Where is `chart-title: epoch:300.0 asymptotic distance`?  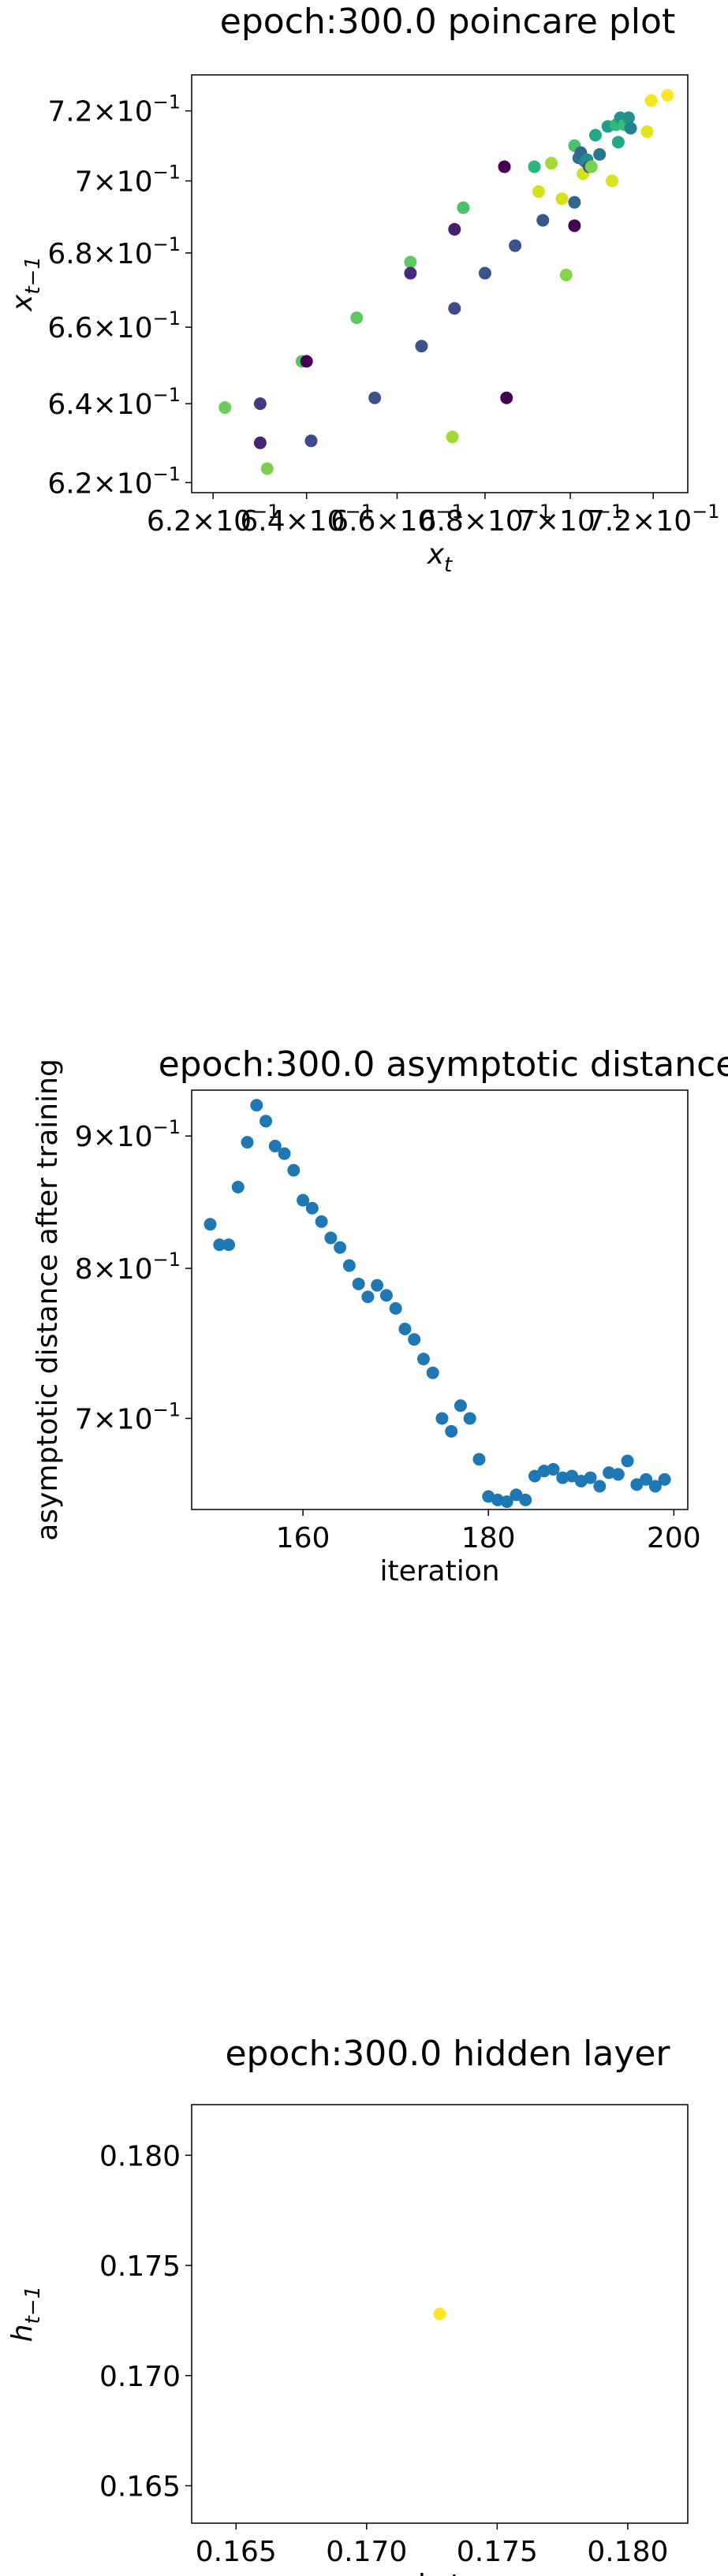
chart-title: epoch:300.0 asymptotic distance is located at coordinates (443, 1064).